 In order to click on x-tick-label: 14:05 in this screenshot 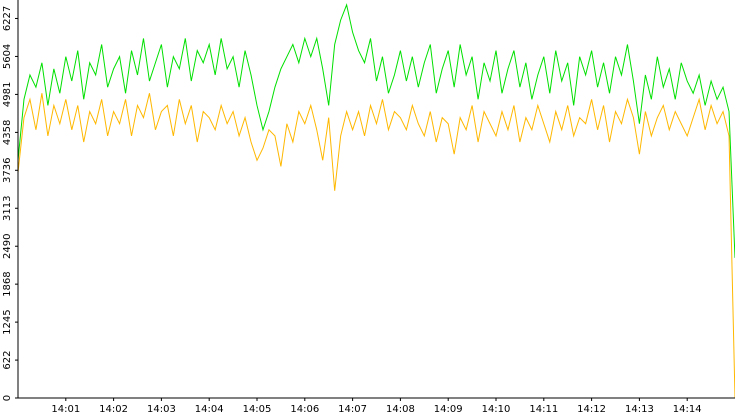, I will do `click(257, 409)`.